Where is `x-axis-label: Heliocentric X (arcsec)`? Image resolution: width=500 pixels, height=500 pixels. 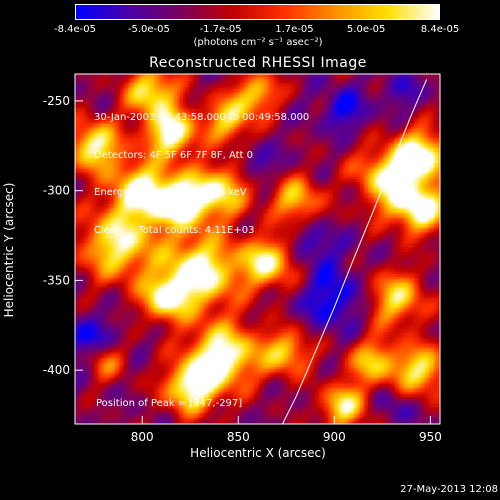
x-axis-label: Heliocentric X (arcsec) is located at coordinates (258, 453).